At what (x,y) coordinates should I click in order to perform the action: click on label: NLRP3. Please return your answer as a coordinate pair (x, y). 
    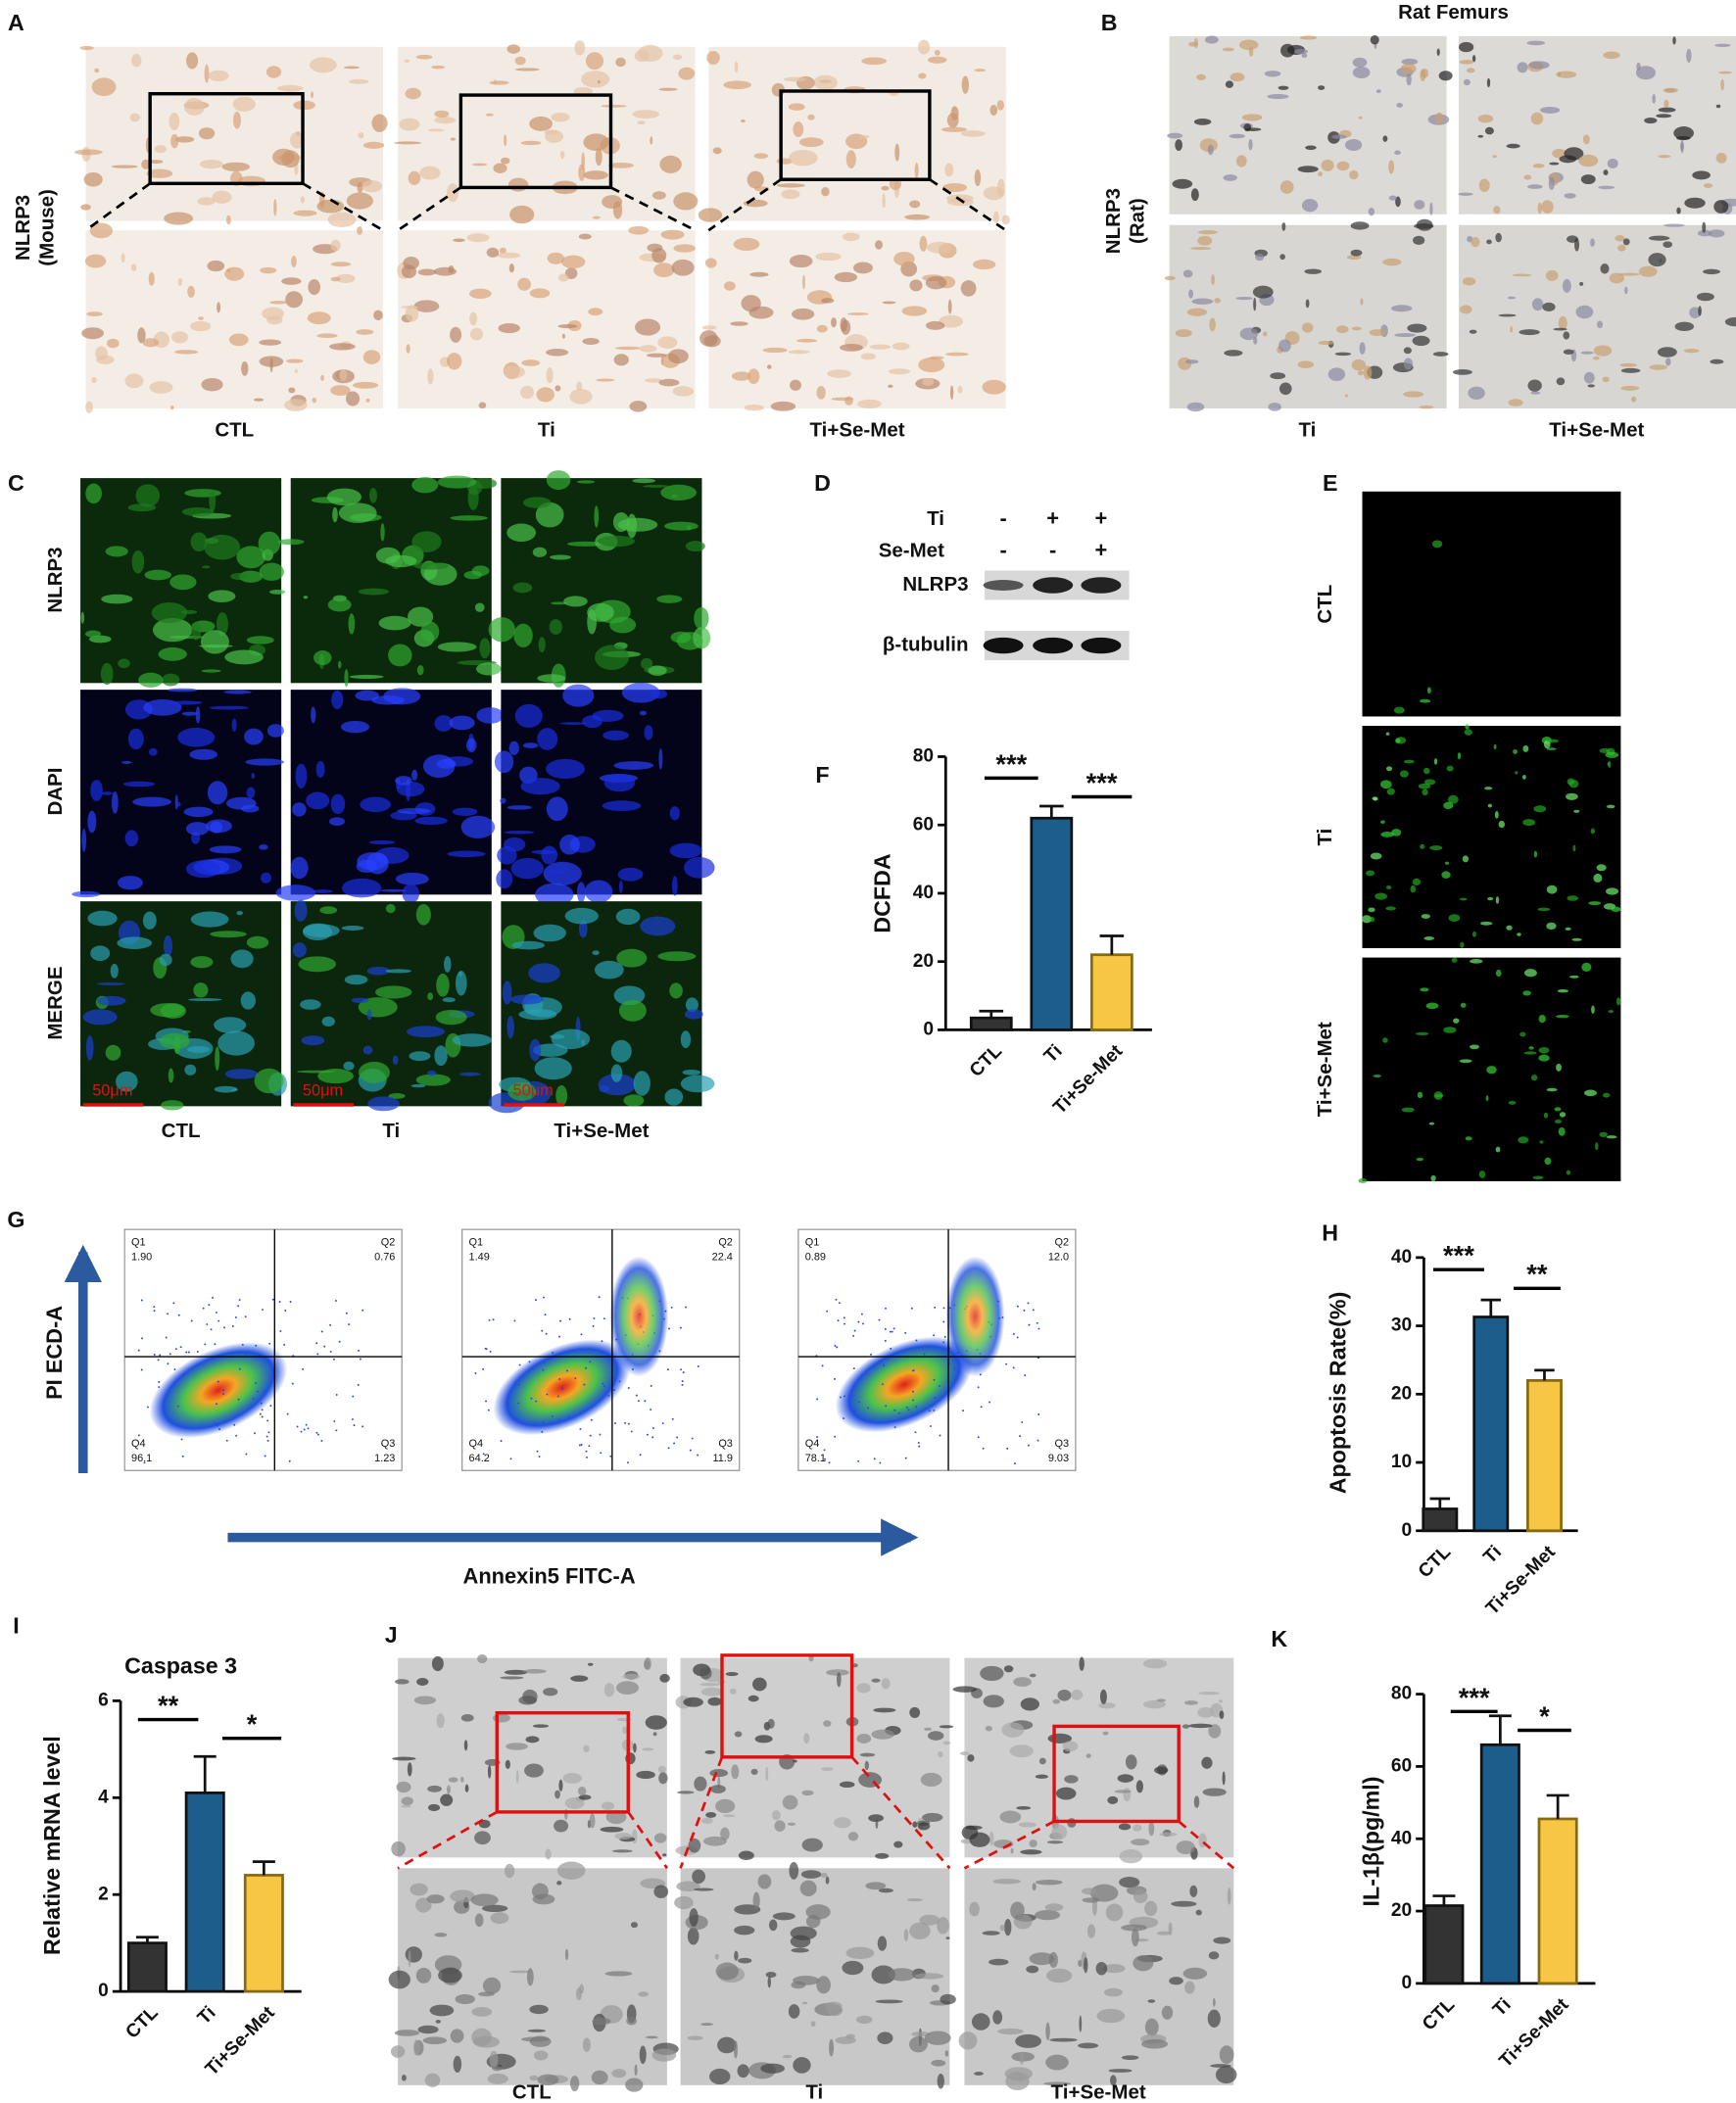
    Looking at the image, I should click on (935, 584).